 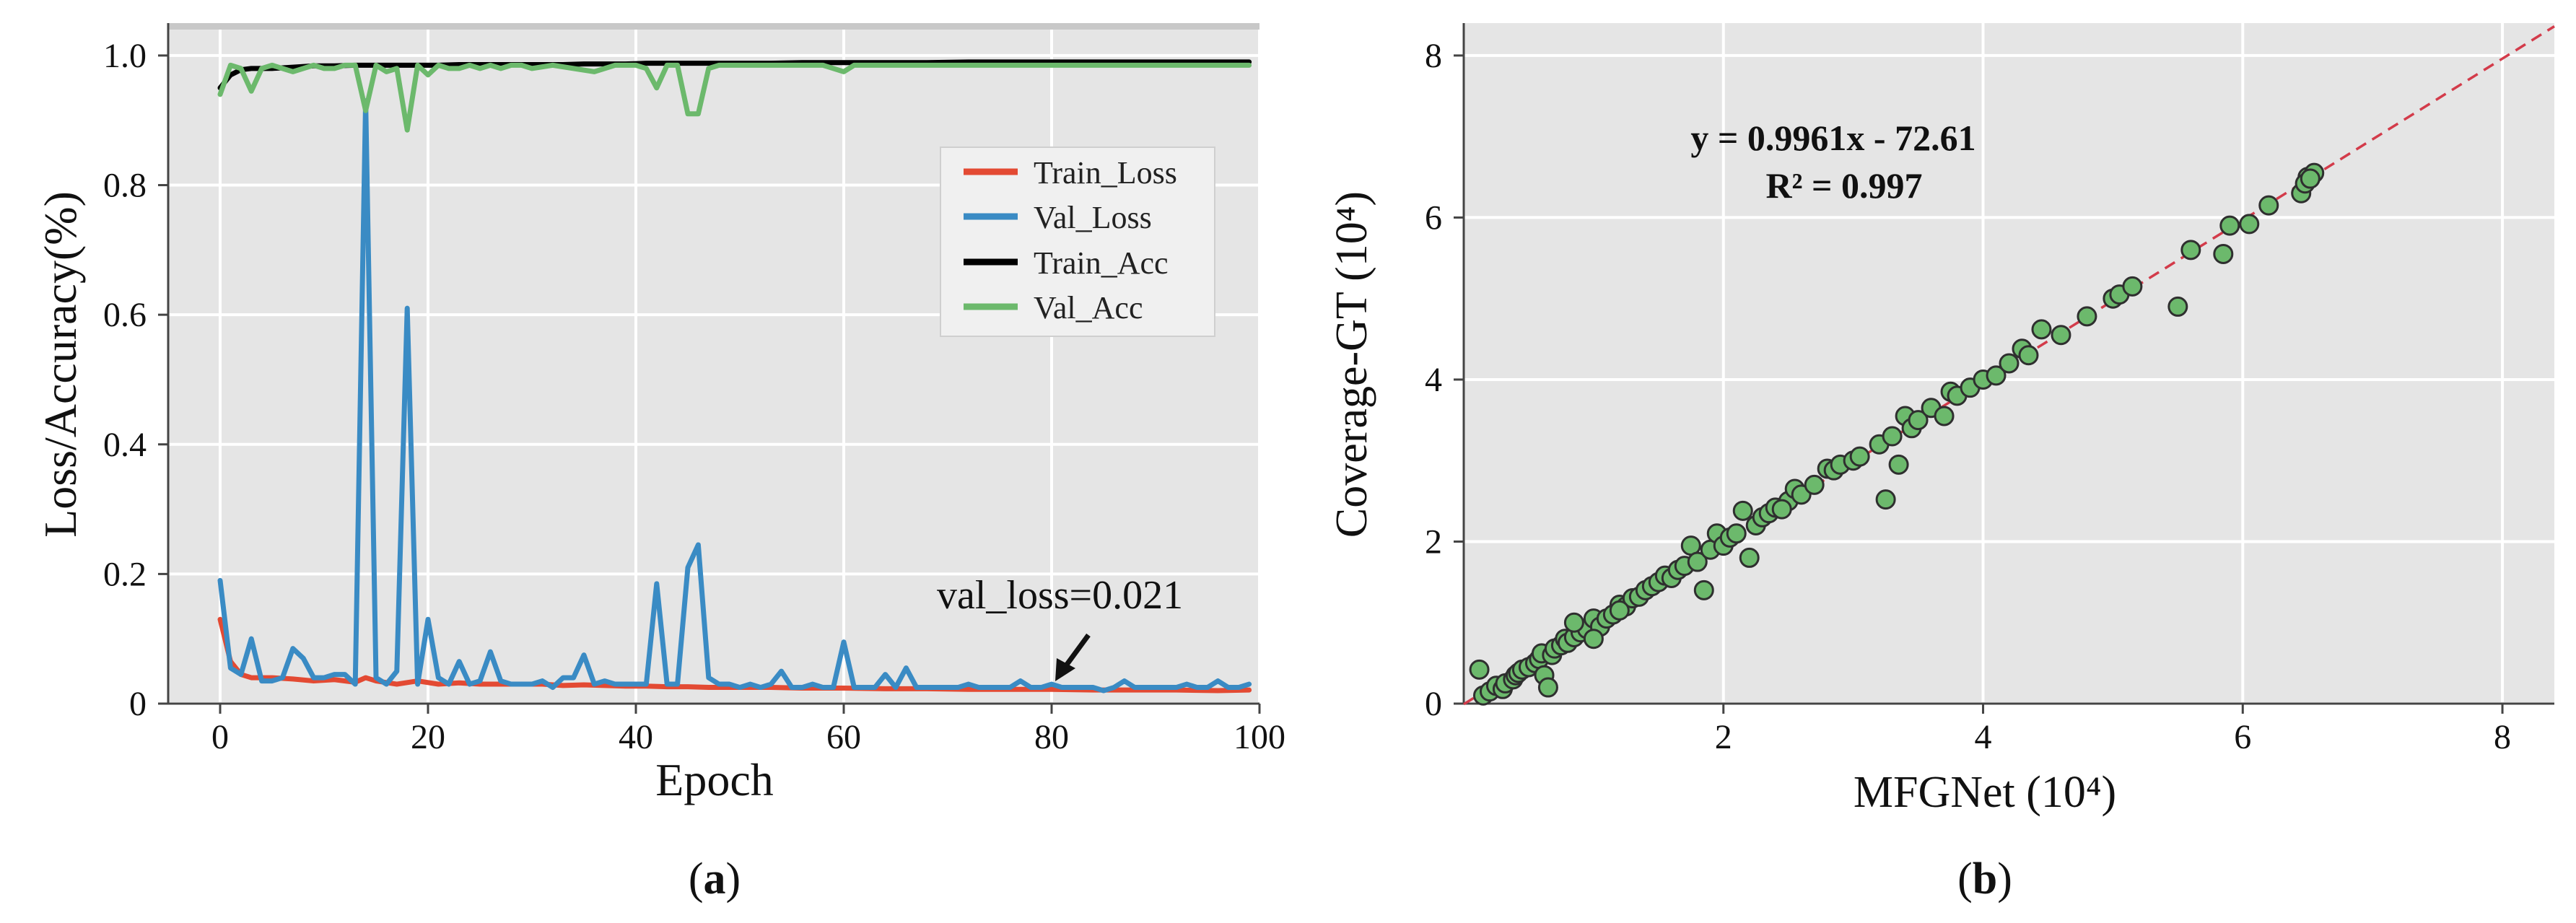 What do you see at coordinates (125, 574) in the screenshot?
I see `panel-a-y-tick-label: 0.2` at bounding box center [125, 574].